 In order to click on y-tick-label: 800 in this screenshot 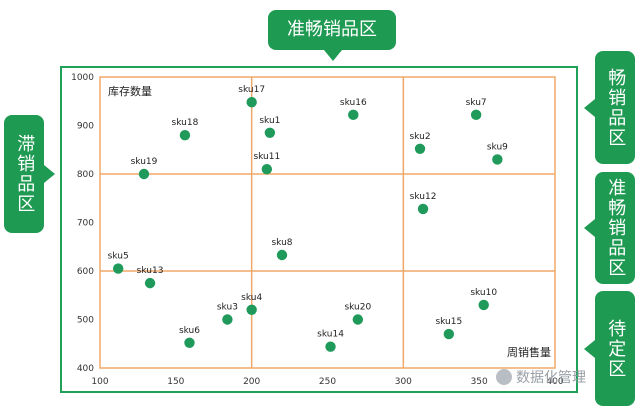, I will do `click(85, 175)`.